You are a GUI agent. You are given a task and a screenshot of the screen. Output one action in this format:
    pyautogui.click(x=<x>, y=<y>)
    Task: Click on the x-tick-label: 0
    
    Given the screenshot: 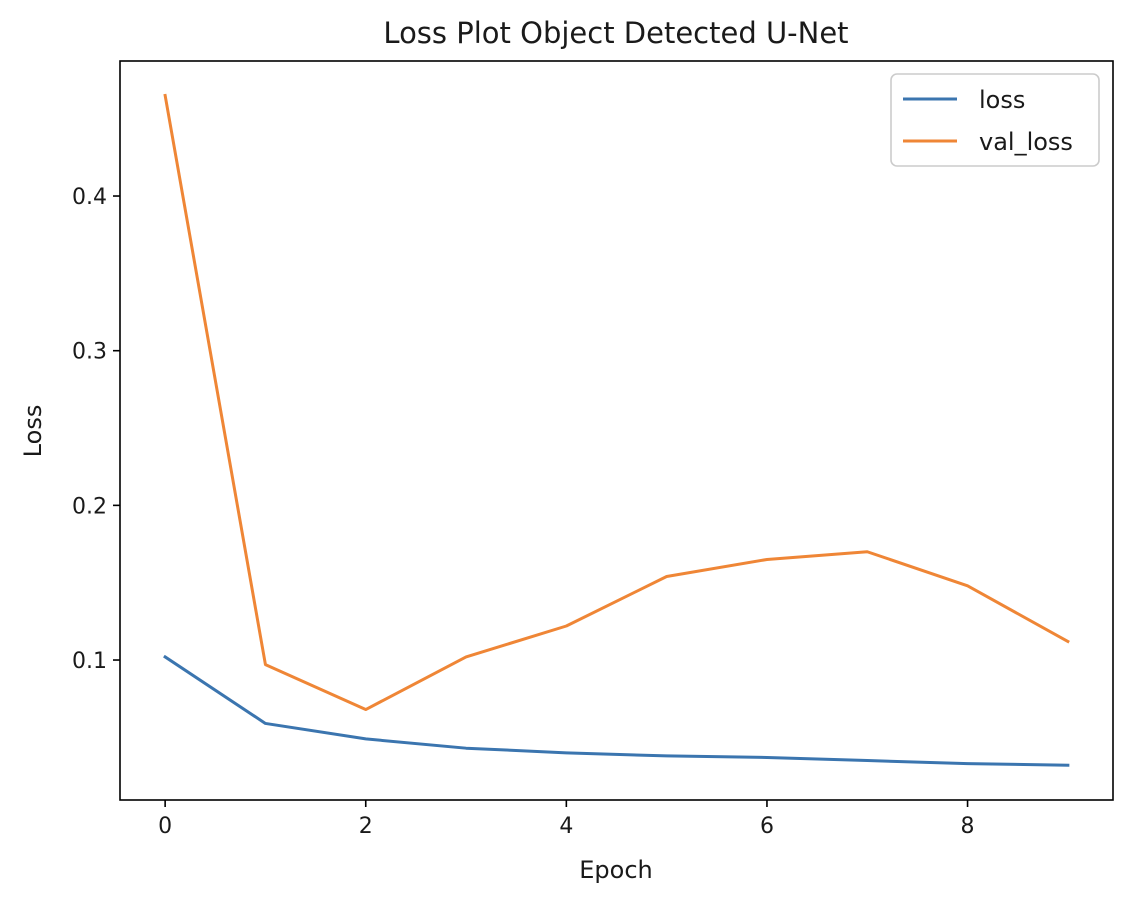 What is the action you would take?
    pyautogui.click(x=165, y=826)
    